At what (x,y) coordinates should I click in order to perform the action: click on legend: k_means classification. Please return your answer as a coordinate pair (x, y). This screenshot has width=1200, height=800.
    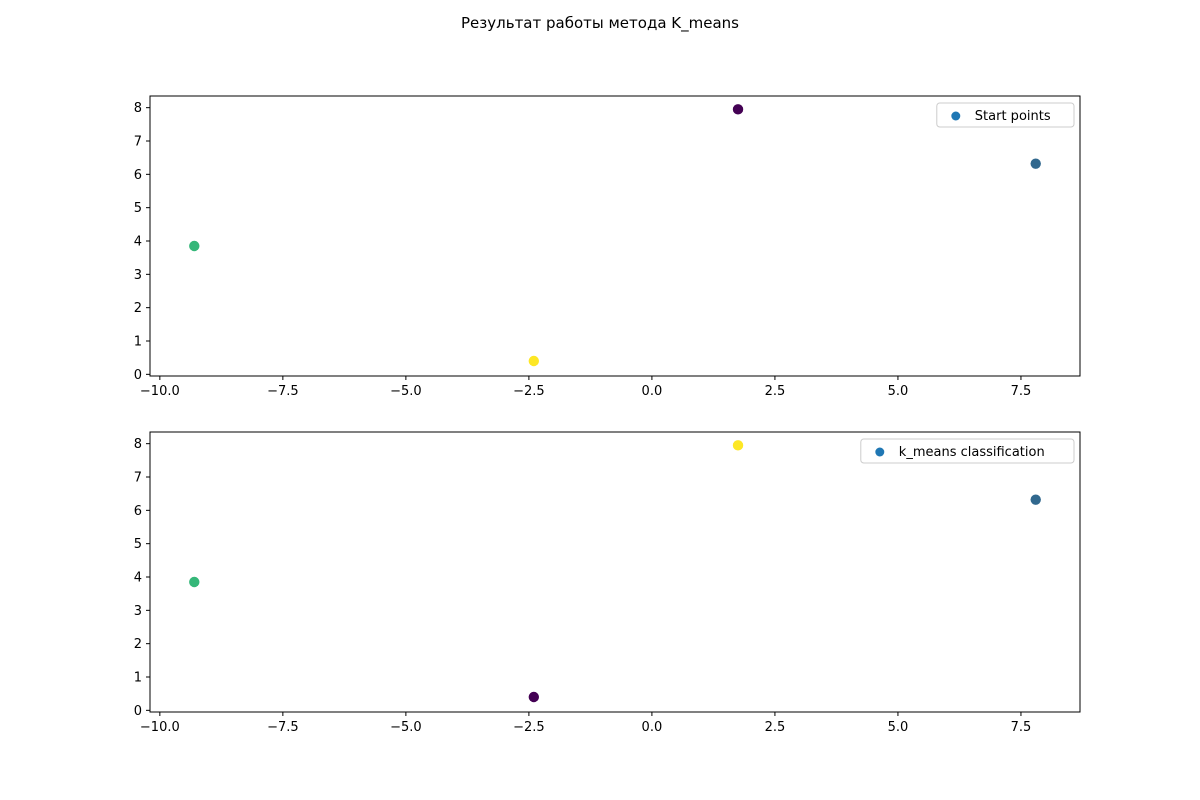
    Looking at the image, I should click on (967, 451).